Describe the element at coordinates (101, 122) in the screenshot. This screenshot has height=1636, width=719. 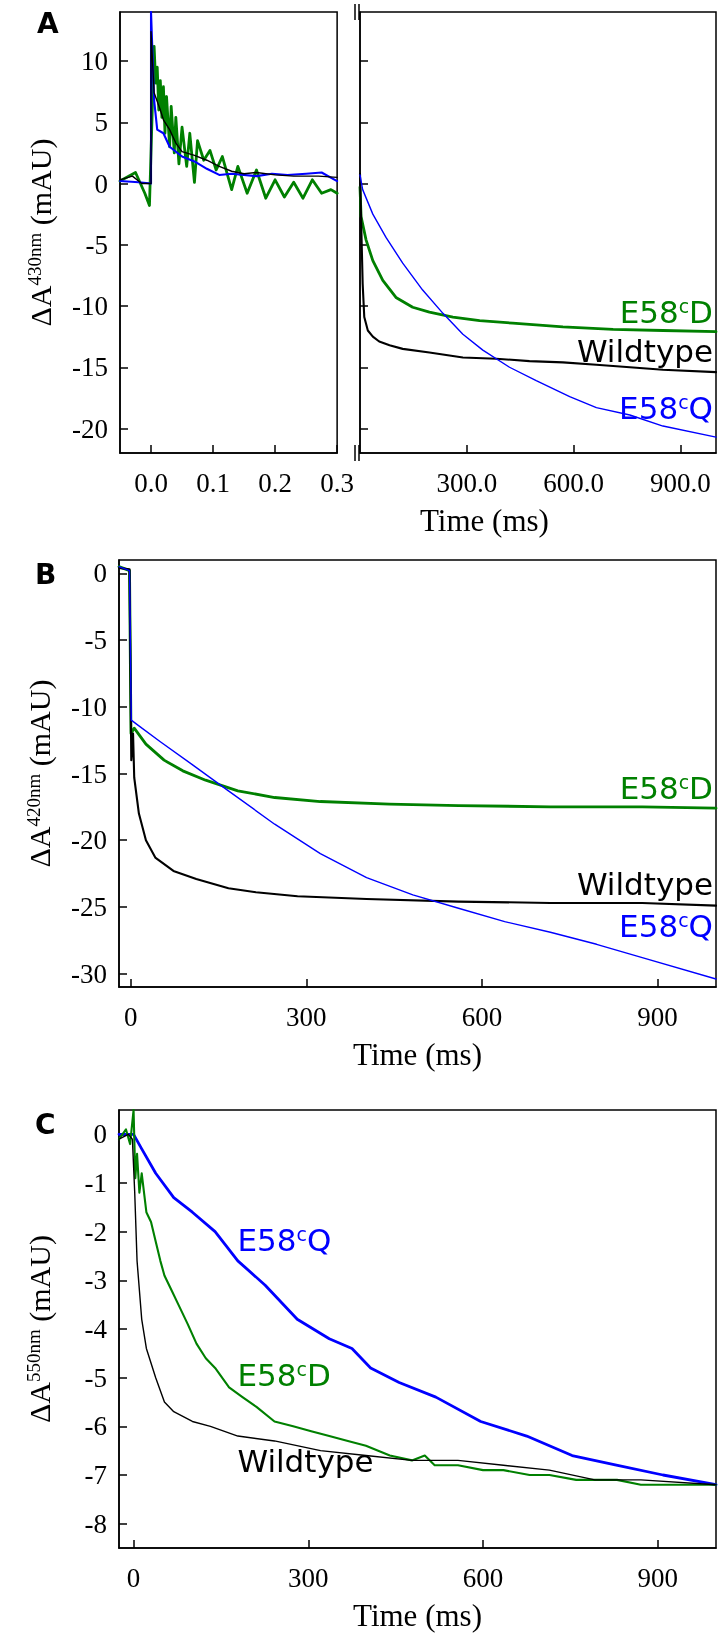
I see `y-tick-label: 5` at that location.